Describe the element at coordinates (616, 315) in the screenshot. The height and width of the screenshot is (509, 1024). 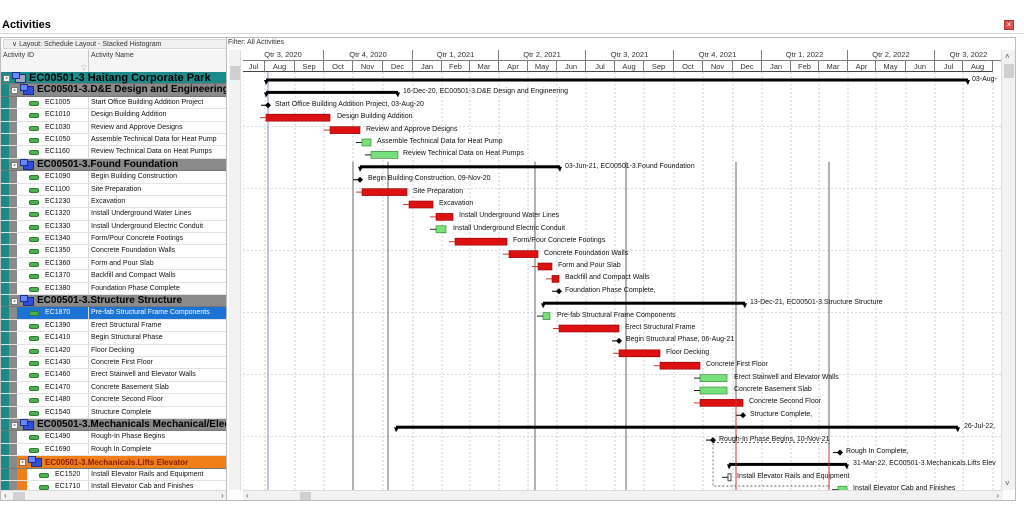
I see `gantt-bar-label: Pre-fab Structural Frame Components` at that location.